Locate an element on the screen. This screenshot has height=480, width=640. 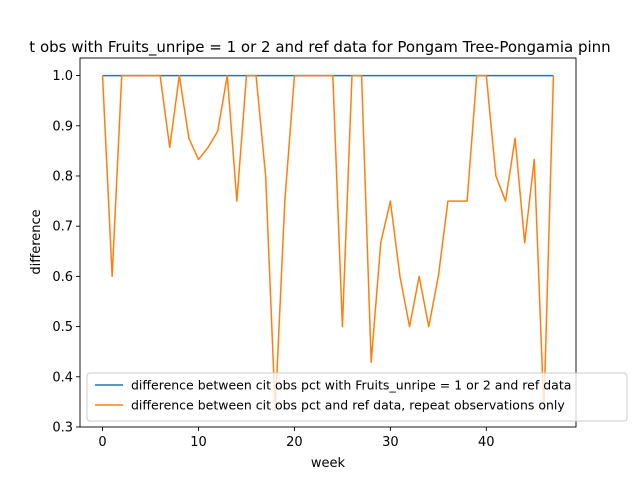
x-tick-label: 40 is located at coordinates (486, 442).